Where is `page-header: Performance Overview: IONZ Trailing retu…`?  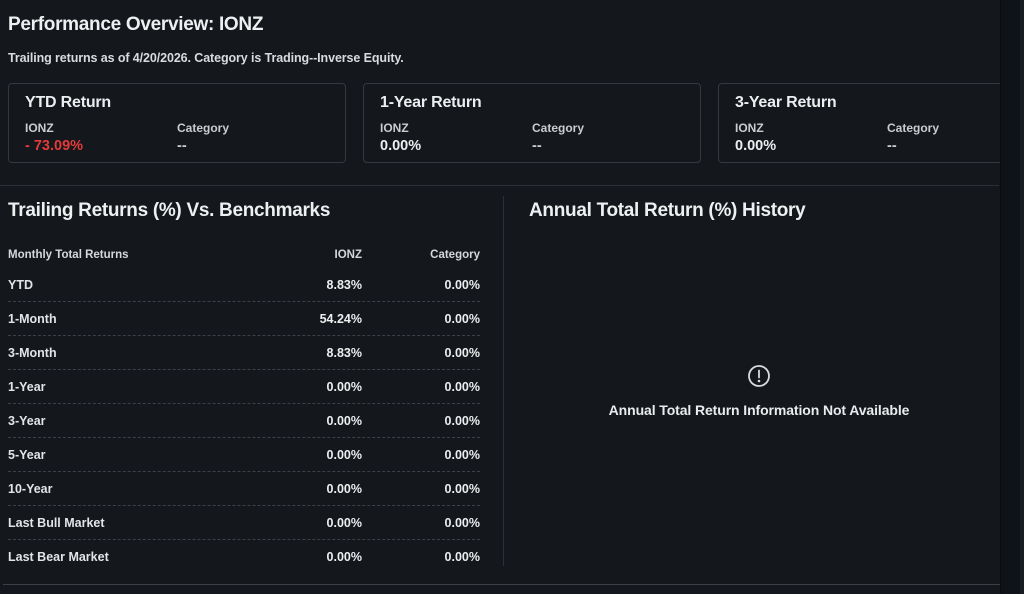
page-header: Performance Overview: IONZ Trailing retu… is located at coordinates (500, 32).